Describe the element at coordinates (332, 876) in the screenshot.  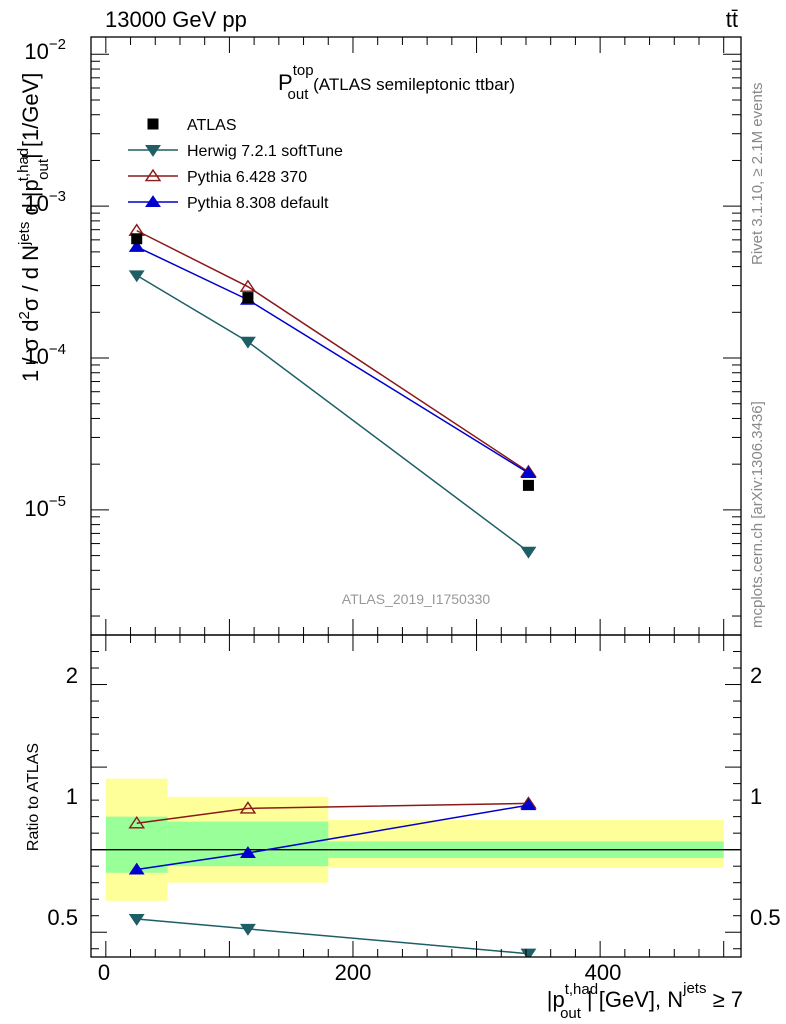
I see `ratio-series-group` at that location.